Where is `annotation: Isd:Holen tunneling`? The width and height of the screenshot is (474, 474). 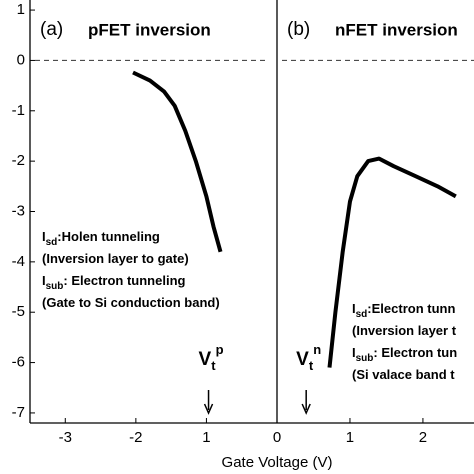
annotation: Isd:Holen tunneling is located at coordinates (101, 238).